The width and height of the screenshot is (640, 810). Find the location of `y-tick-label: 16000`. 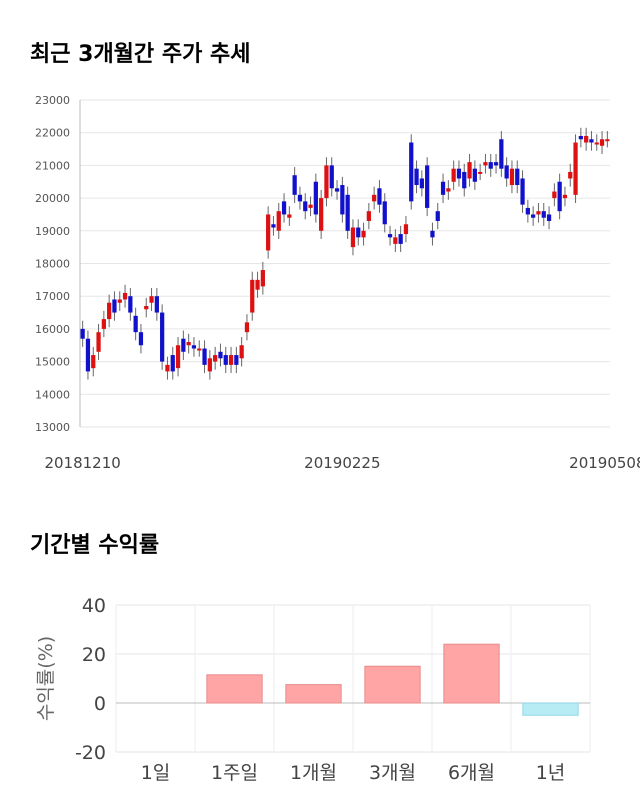

y-tick-label: 16000 is located at coordinates (52, 329).